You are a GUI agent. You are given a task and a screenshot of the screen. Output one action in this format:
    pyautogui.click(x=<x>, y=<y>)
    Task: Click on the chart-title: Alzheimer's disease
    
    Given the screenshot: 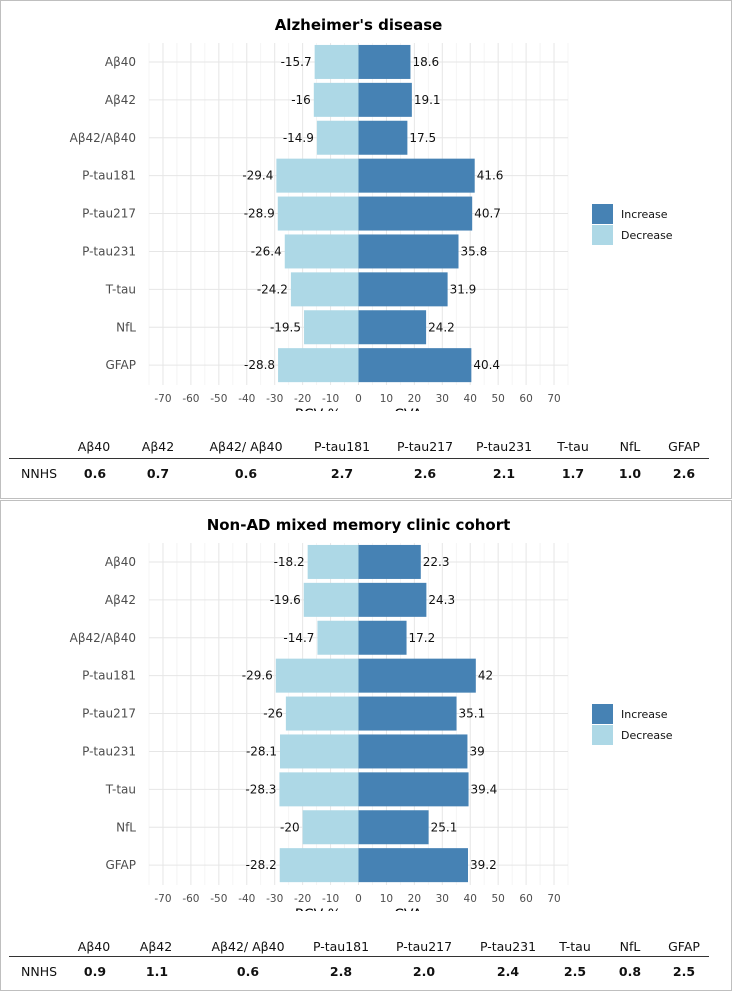 What is the action you would take?
    pyautogui.click(x=359, y=25)
    